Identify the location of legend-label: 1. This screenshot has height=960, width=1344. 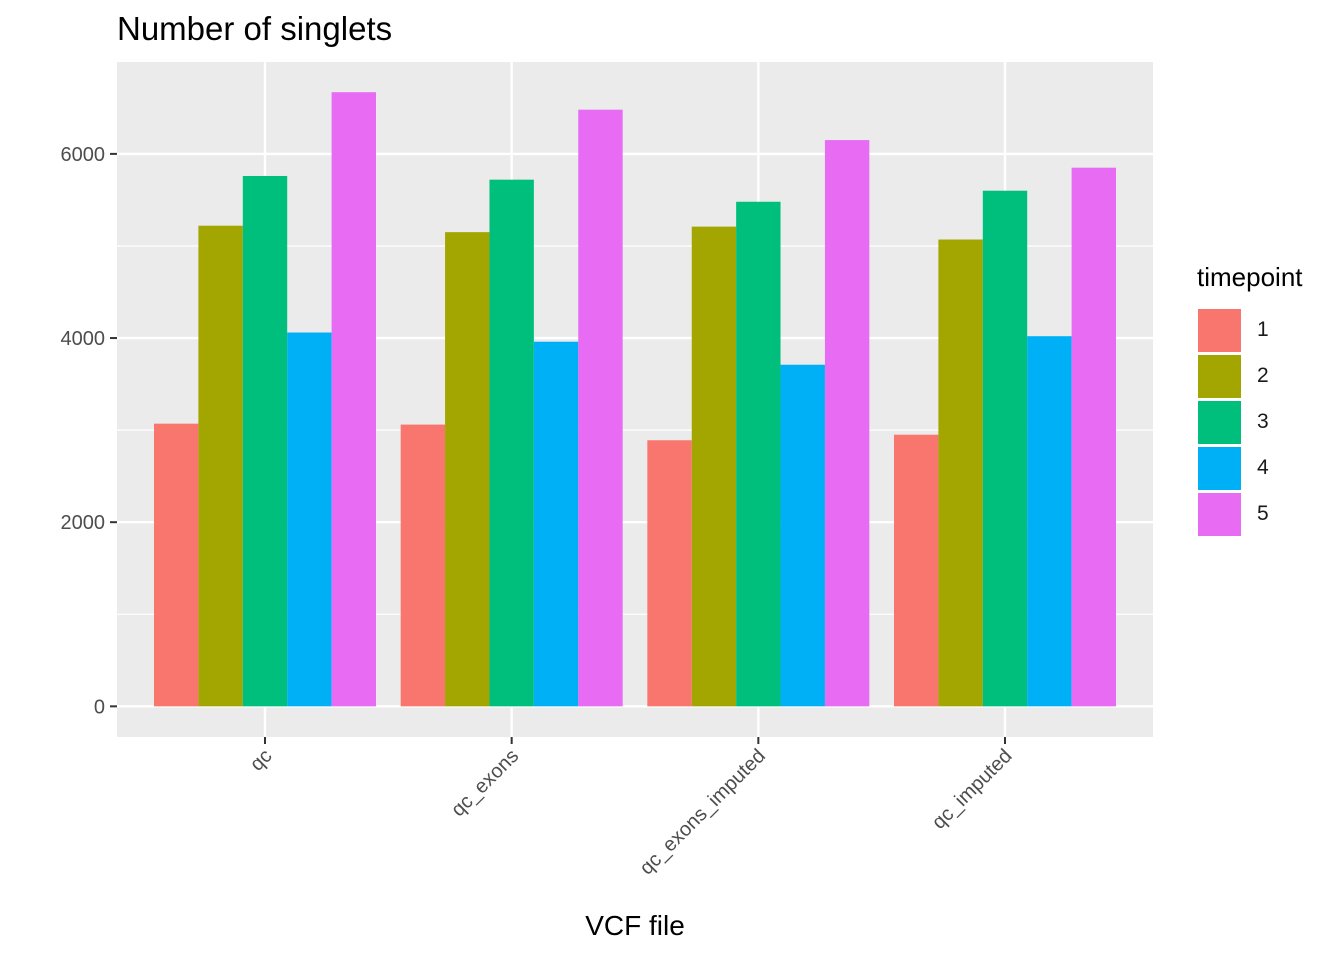
(1263, 329).